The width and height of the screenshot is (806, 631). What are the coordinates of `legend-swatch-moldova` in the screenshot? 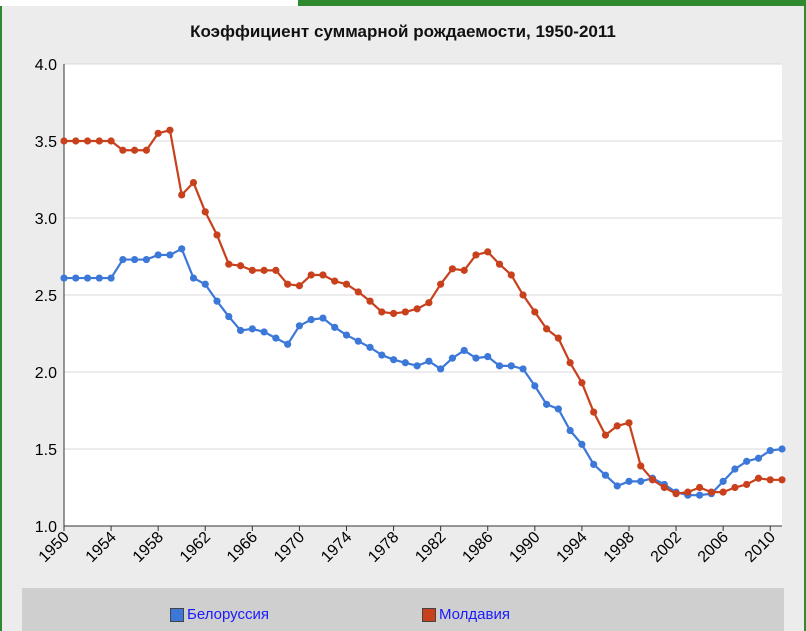 It's located at (429, 614).